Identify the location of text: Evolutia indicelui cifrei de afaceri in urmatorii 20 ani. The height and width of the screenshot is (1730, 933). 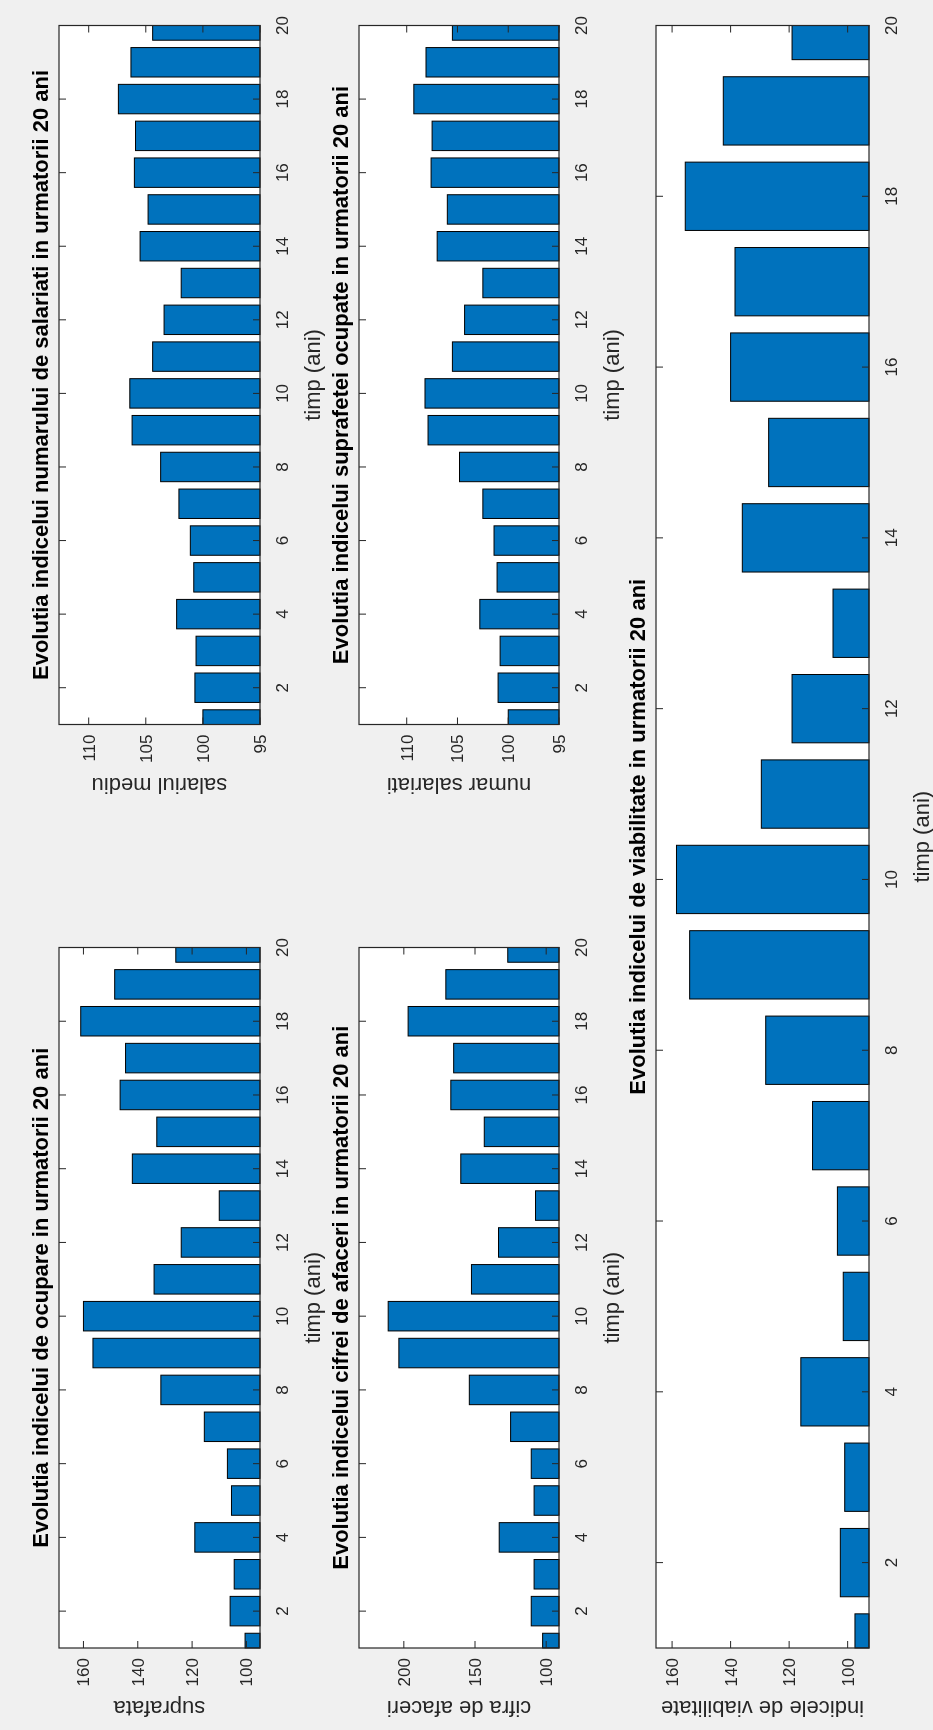
(340, 1297).